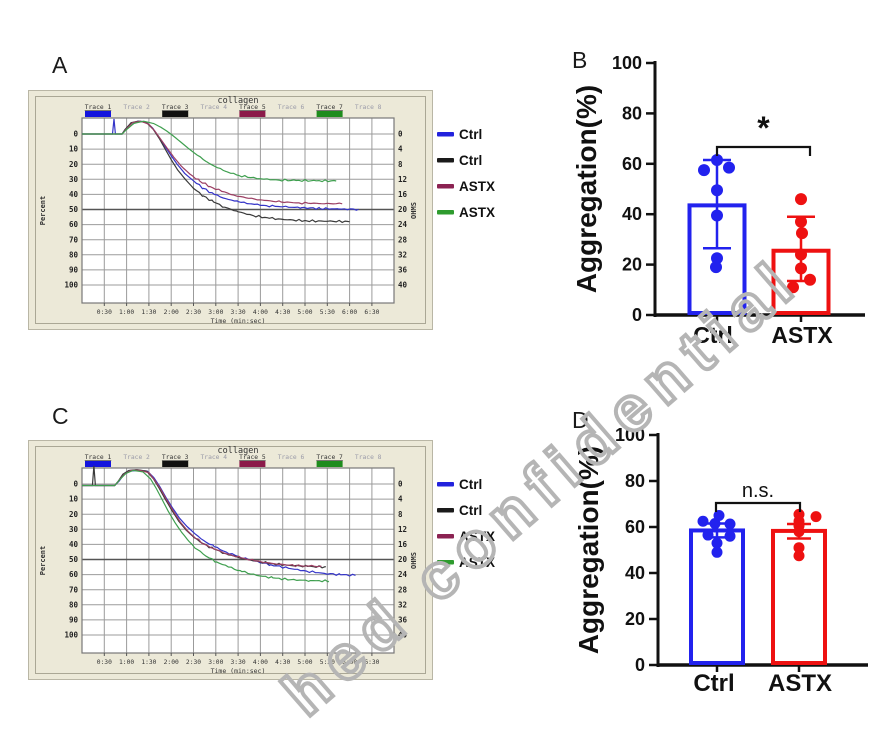  Describe the element at coordinates (74, 194) in the screenshot. I see `left-tick-label: 40` at that location.